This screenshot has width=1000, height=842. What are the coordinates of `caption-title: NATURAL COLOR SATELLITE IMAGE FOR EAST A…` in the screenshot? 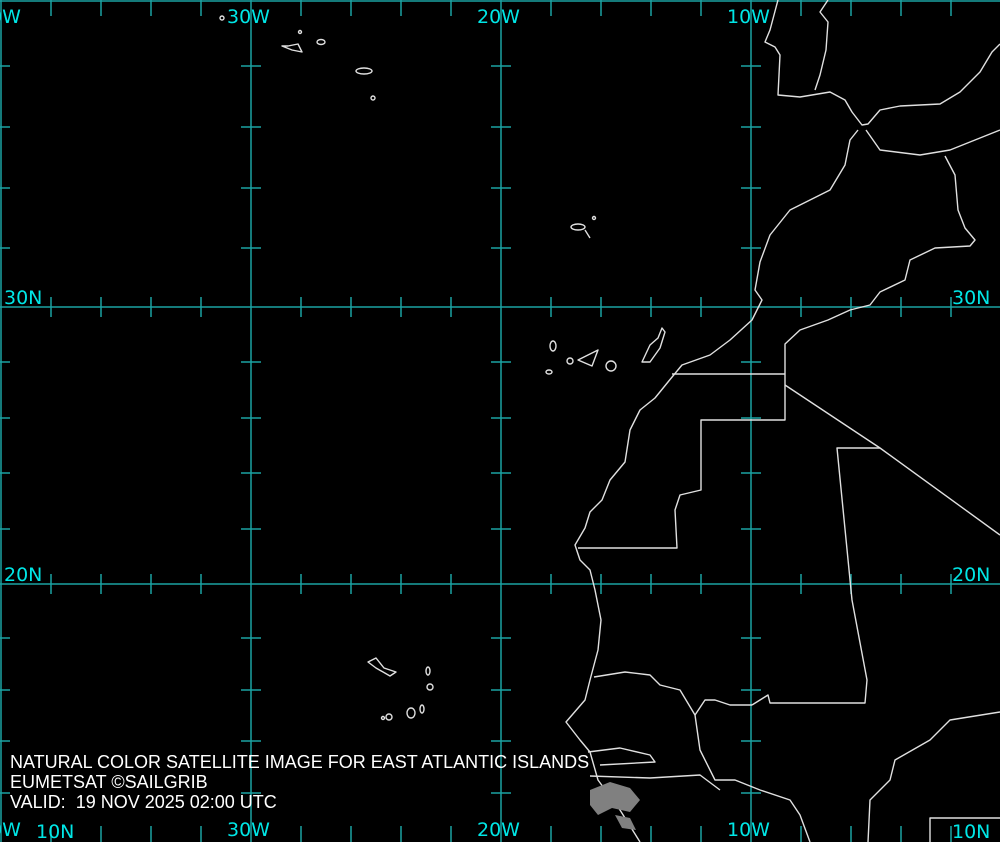 It's located at (300, 762).